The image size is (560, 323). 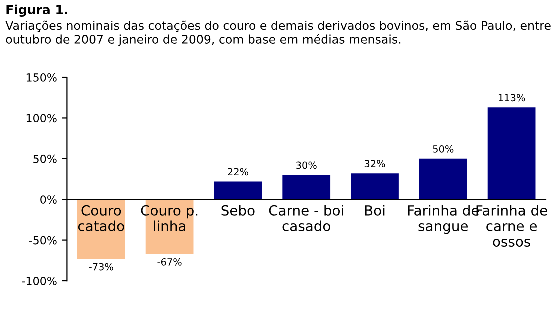 What do you see at coordinates (39, 281) in the screenshot?
I see `y-tick-label: -100%` at bounding box center [39, 281].